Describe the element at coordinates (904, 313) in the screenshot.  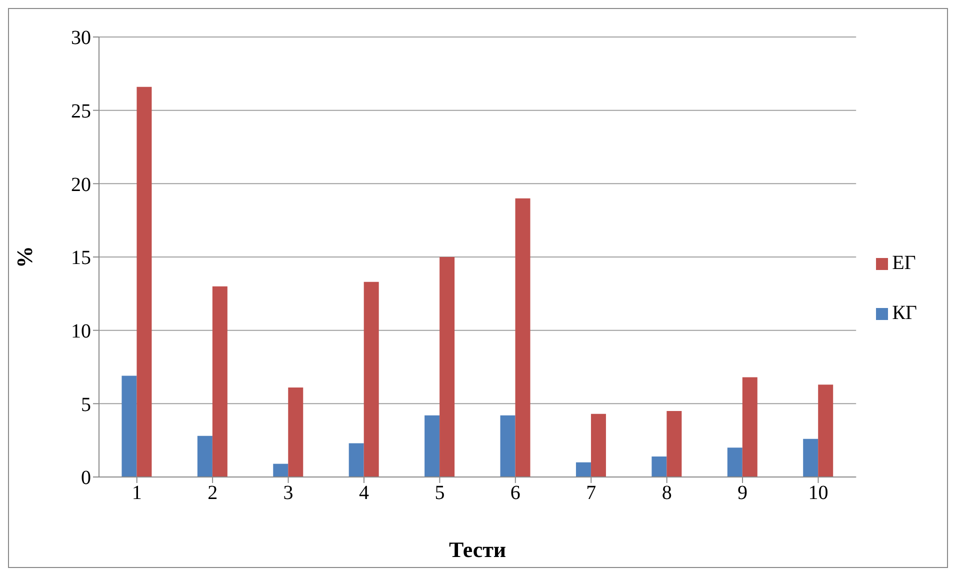
I see `legend-label: КГ` at that location.